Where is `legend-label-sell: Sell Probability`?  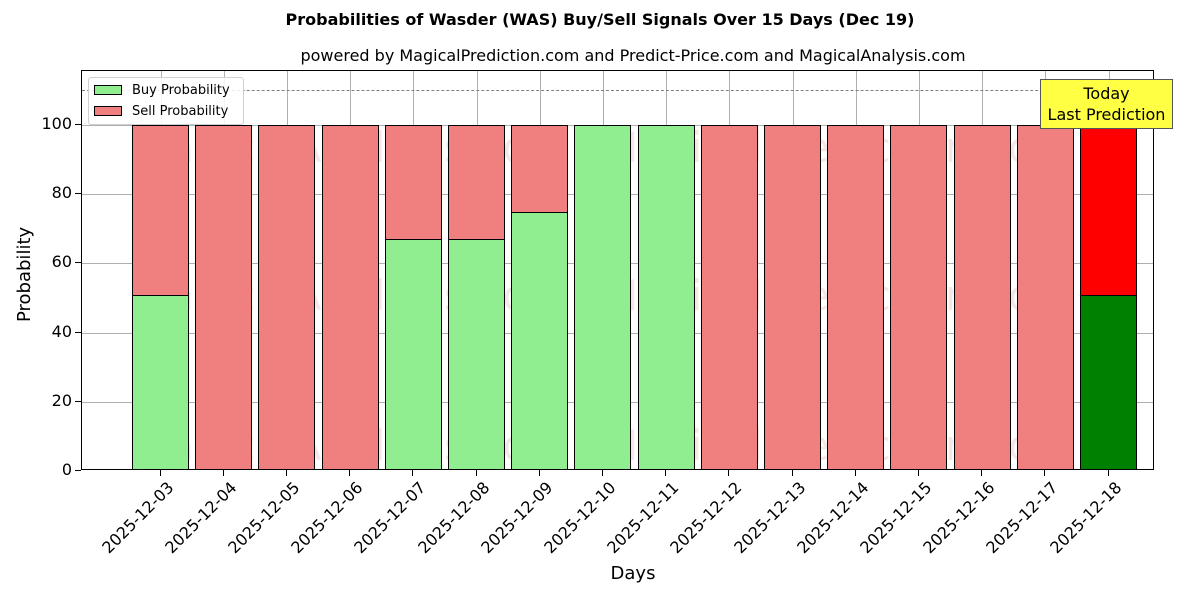 legend-label-sell: Sell Probability is located at coordinates (180, 111).